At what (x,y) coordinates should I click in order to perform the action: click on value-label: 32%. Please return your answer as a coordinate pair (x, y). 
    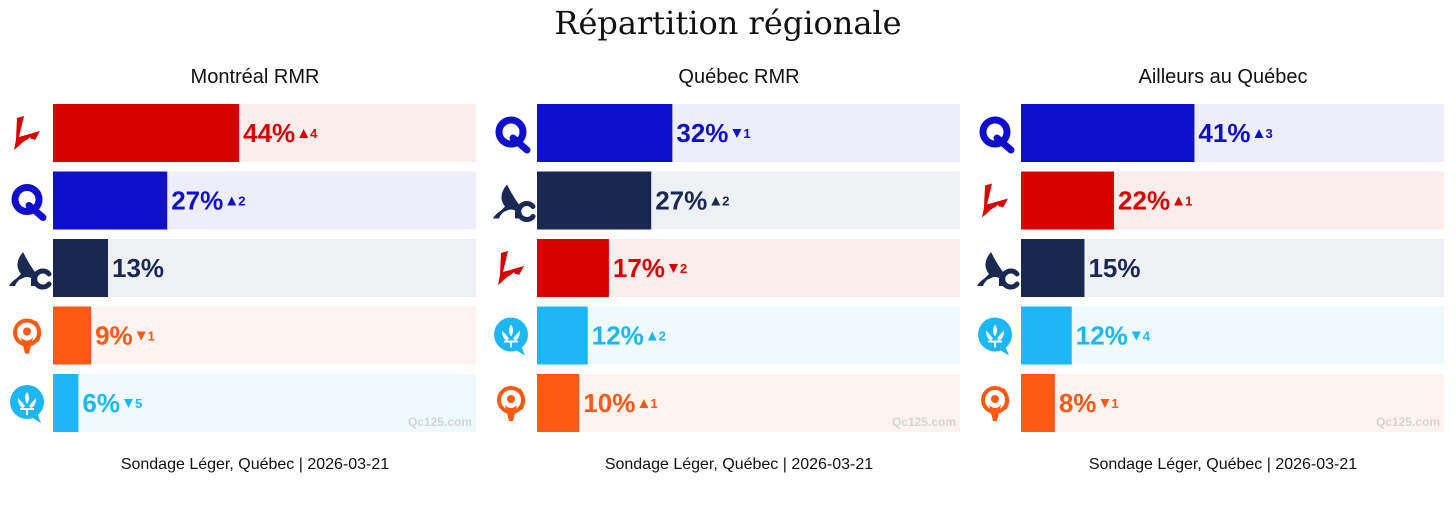
    Looking at the image, I should click on (702, 133).